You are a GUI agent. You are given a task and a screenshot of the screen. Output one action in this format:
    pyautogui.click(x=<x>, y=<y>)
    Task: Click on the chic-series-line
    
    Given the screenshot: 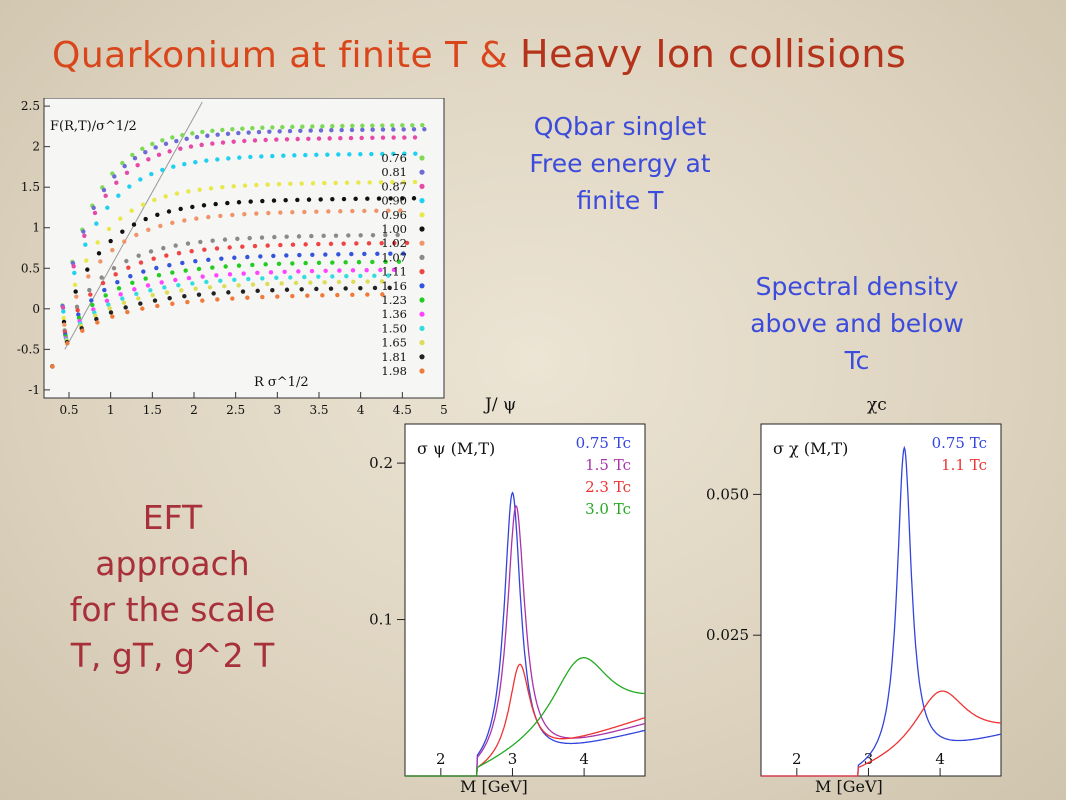 What is the action you would take?
    pyautogui.click(x=881, y=733)
    